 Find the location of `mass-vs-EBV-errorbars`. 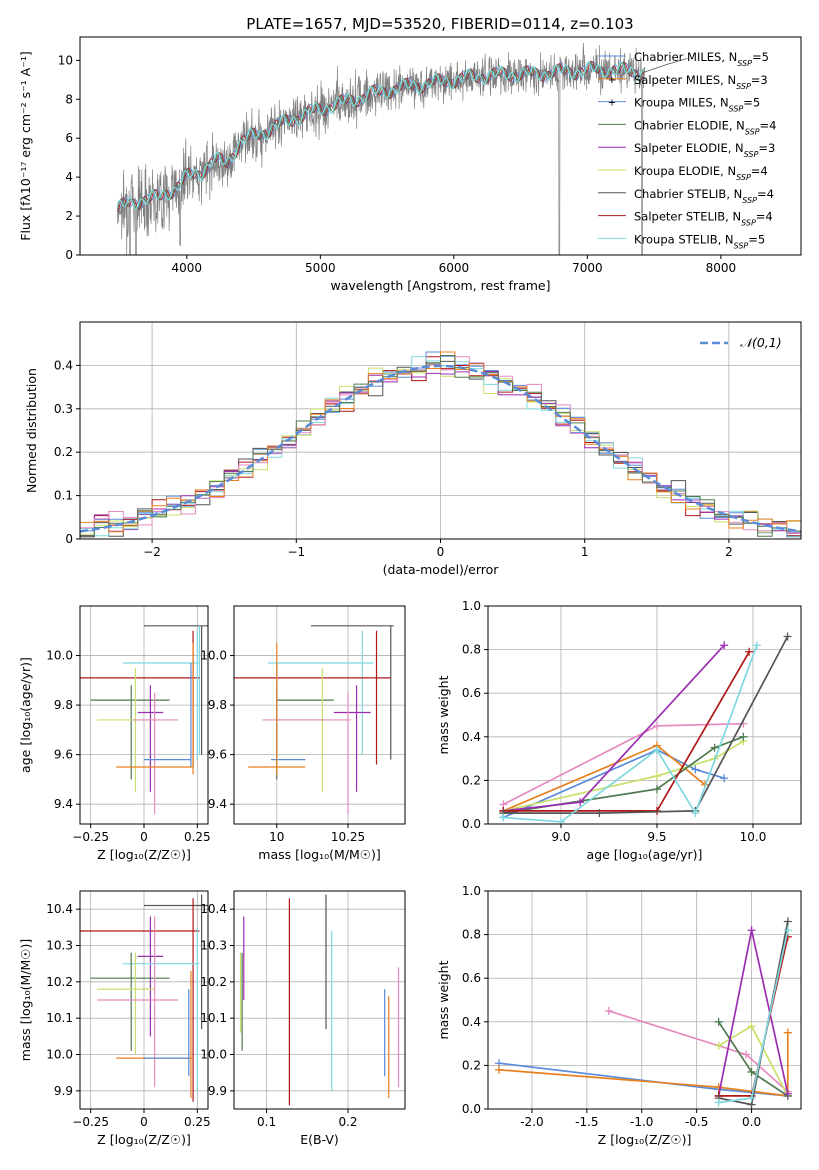

mass-vs-EBV-errorbars is located at coordinates (319, 1000).